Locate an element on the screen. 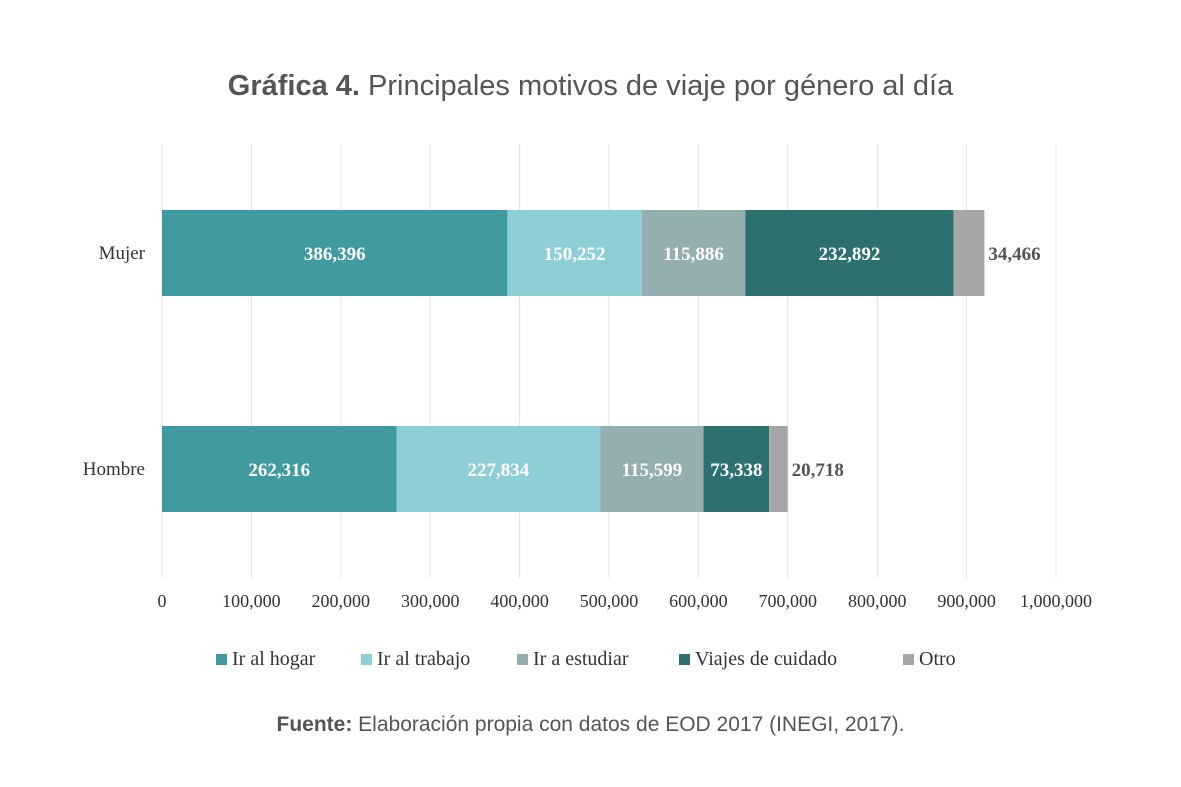  x-tick-label: 600,000 is located at coordinates (698, 601).